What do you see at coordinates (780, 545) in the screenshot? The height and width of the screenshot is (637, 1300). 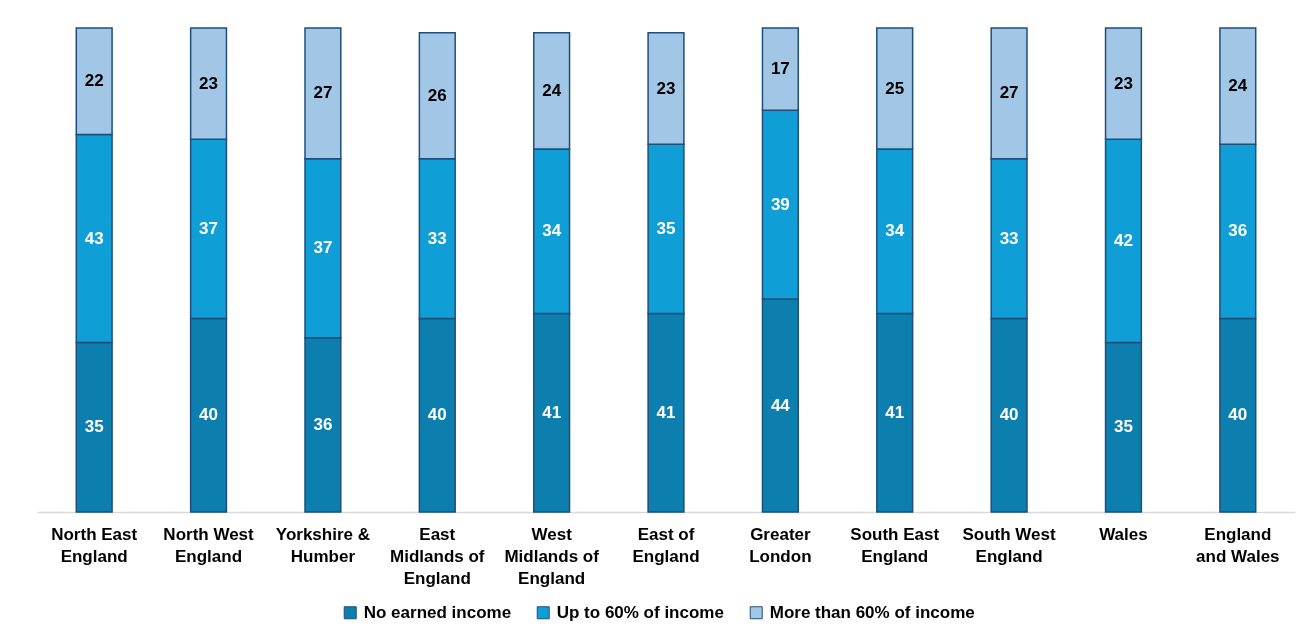 I see `x-tick-label: Greater London` at bounding box center [780, 545].